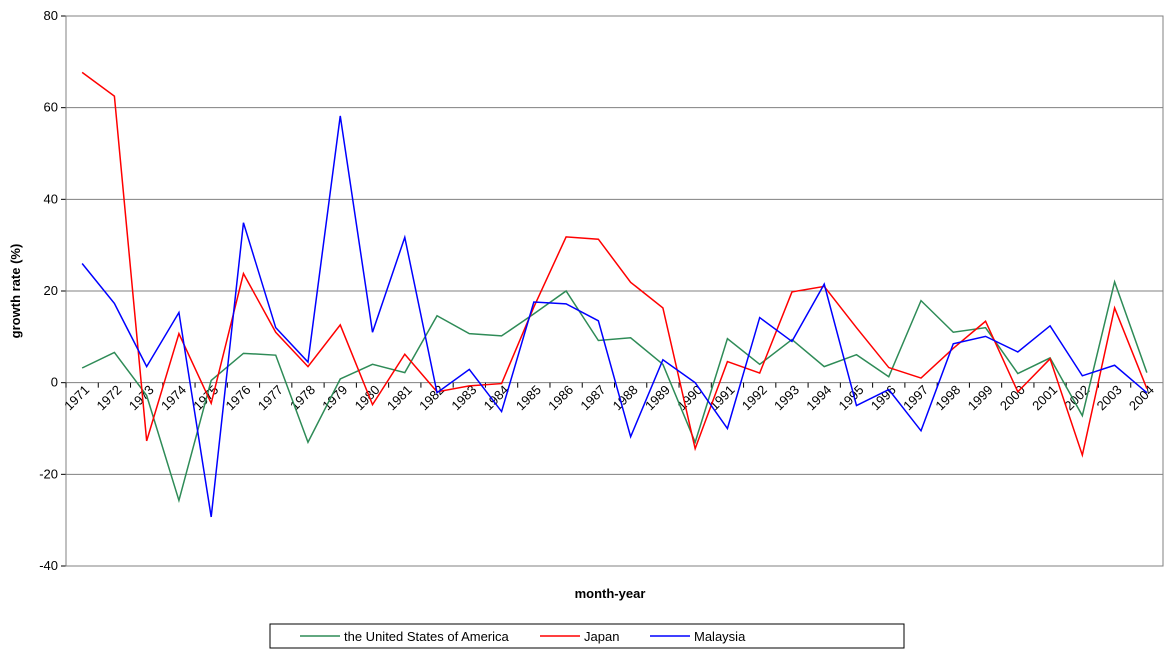  What do you see at coordinates (51, 198) in the screenshot?
I see `y-tick-label: 40` at bounding box center [51, 198].